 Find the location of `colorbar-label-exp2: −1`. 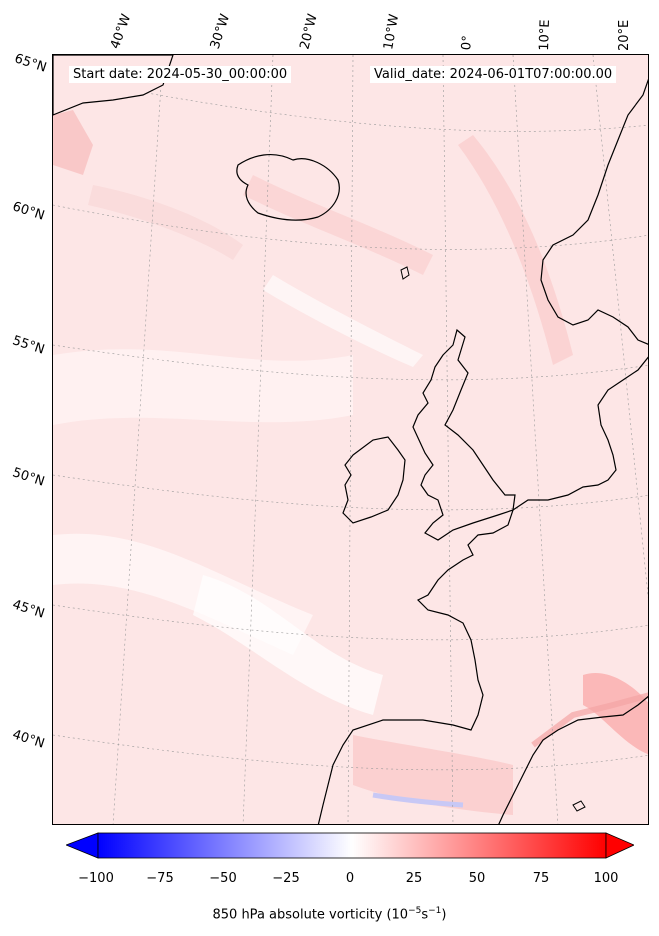

colorbar-label-exp2: −1 is located at coordinates (435, 911).